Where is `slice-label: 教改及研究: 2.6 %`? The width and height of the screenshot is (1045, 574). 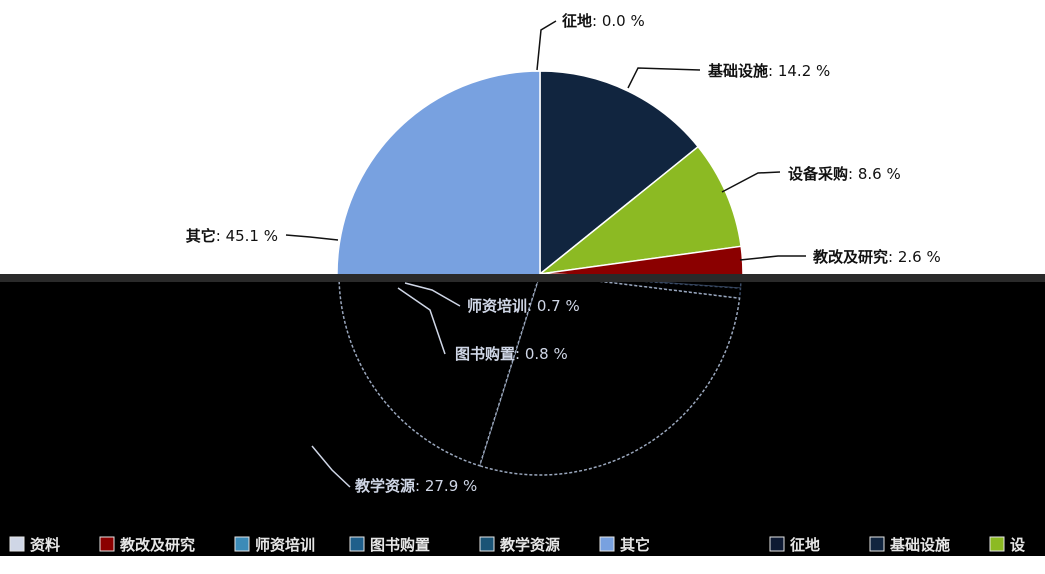
slice-label: 教改及研究: 2.6 % is located at coordinates (876, 257).